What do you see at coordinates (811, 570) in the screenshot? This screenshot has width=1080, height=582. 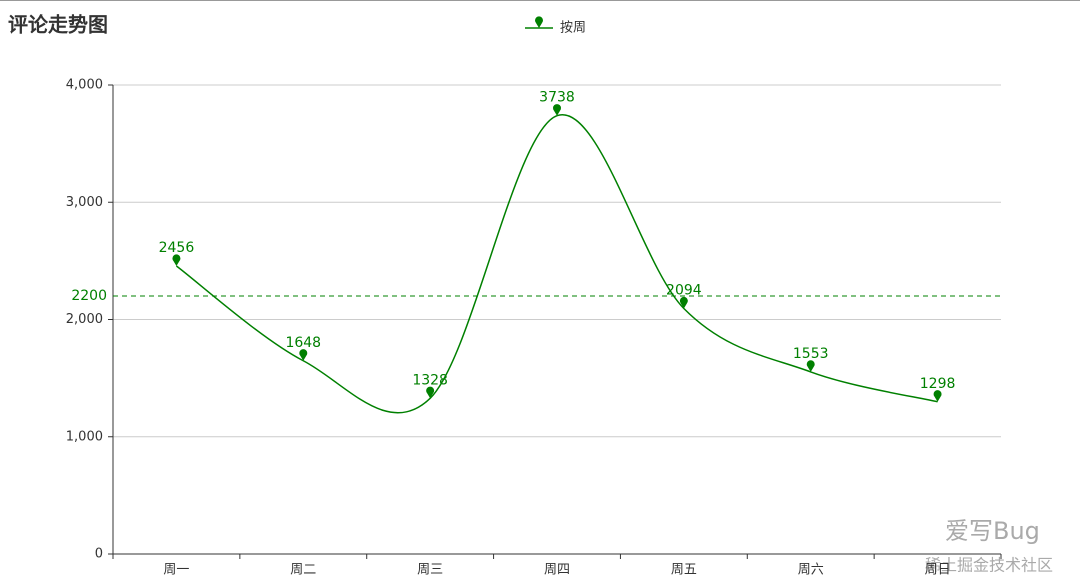 I see `x-tick-label: 周六` at bounding box center [811, 570].